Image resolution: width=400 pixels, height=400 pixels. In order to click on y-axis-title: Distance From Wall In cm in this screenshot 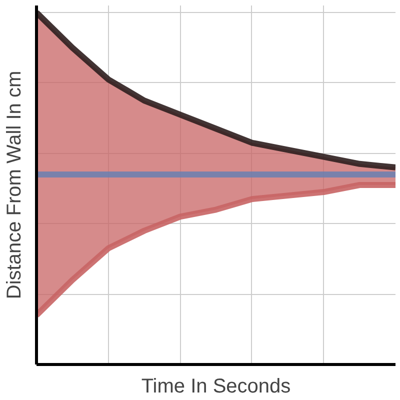, I will do `click(15, 185)`.